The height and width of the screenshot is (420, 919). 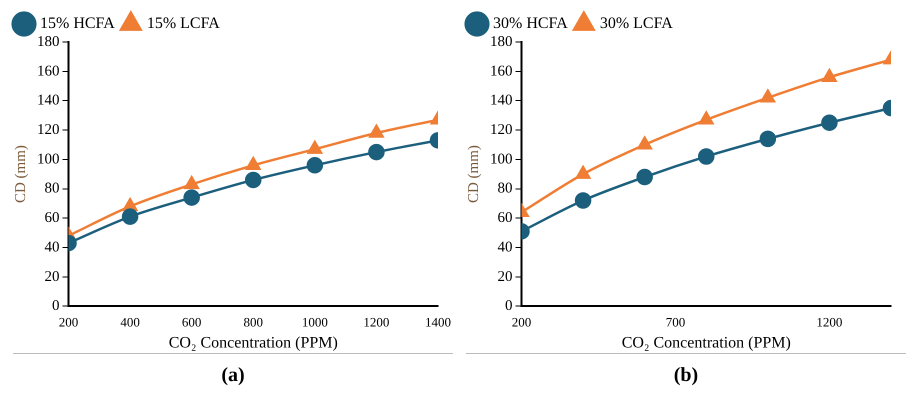 What do you see at coordinates (78, 23) in the screenshot?
I see `legend-label: 15% HCFA` at bounding box center [78, 23].